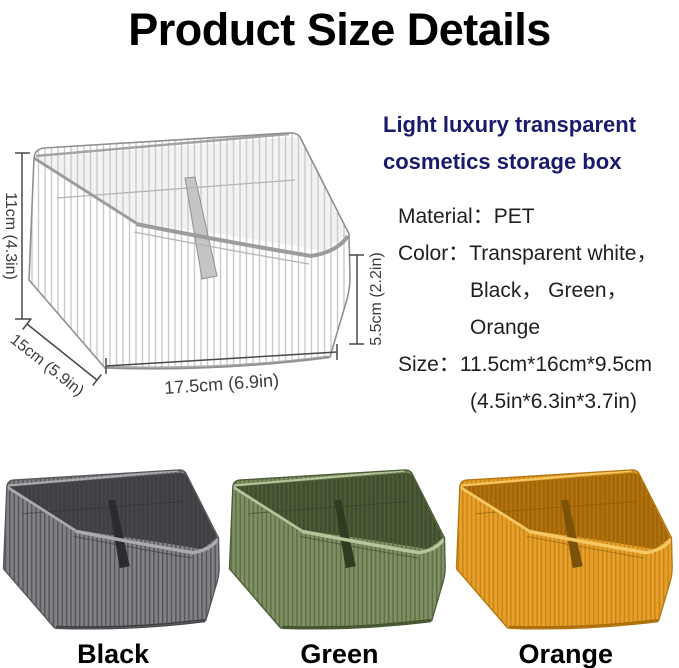  I want to click on spec-line: Material：PET, so click(529, 216).